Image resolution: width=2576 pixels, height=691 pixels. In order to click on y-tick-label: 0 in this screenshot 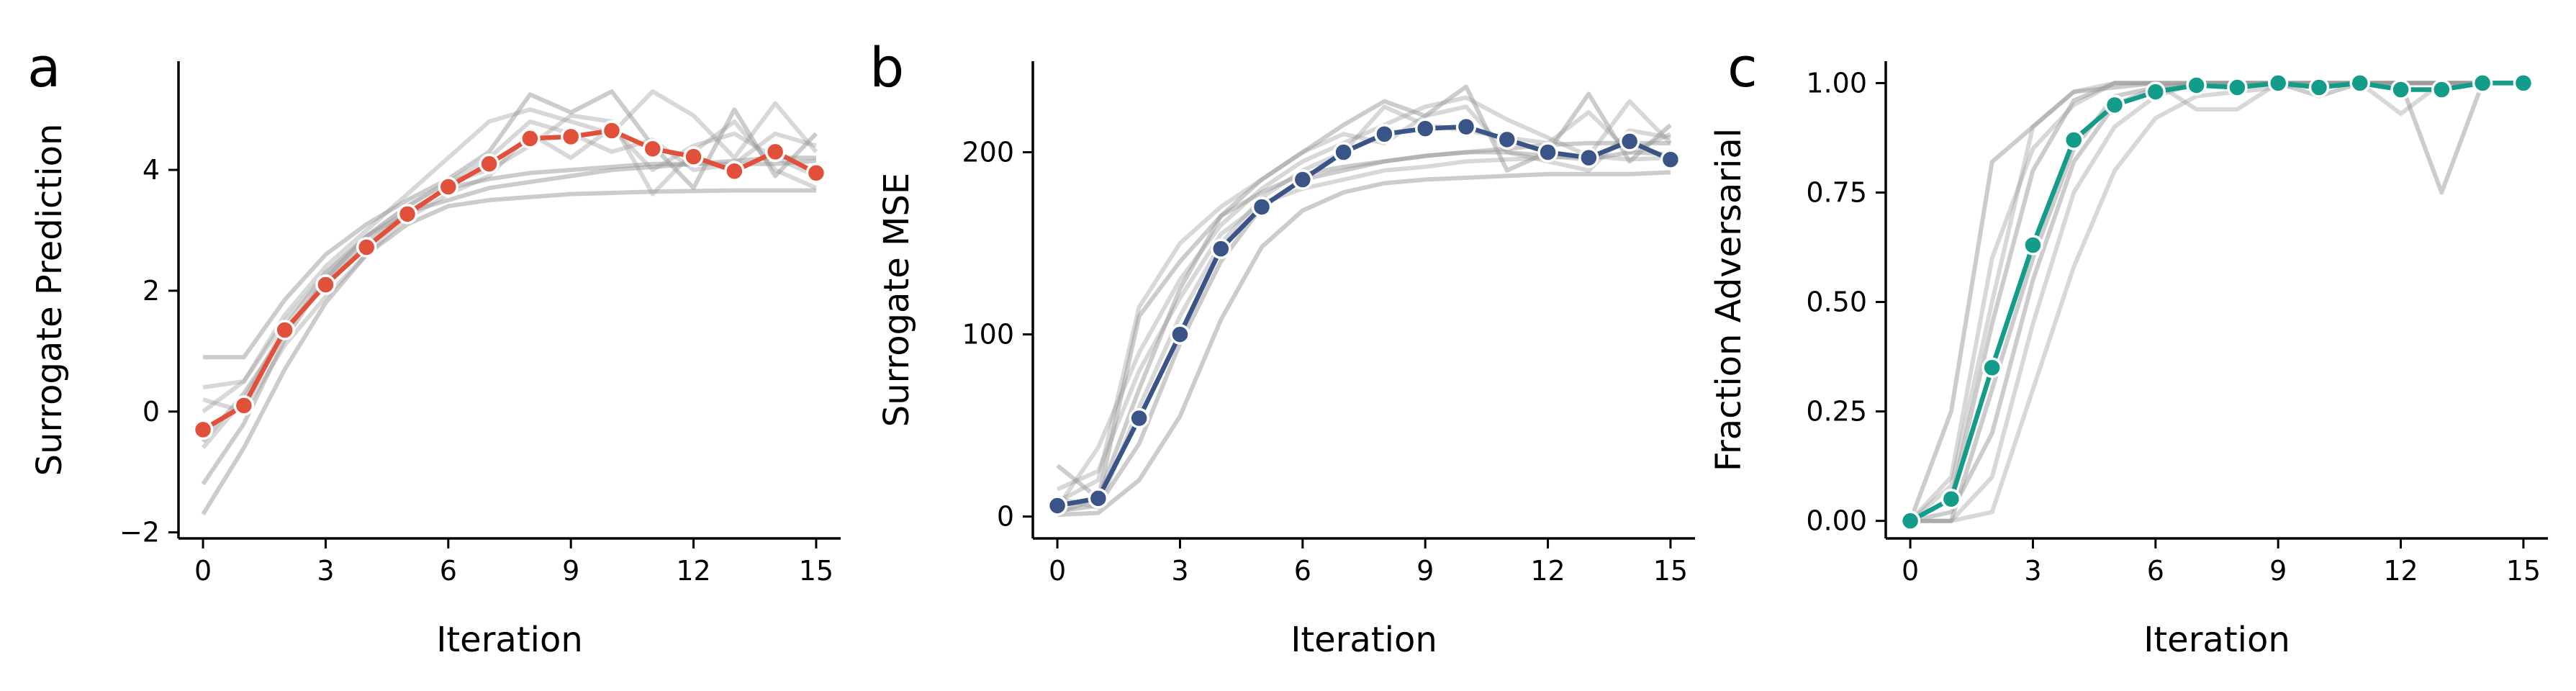, I will do `click(152, 412)`.